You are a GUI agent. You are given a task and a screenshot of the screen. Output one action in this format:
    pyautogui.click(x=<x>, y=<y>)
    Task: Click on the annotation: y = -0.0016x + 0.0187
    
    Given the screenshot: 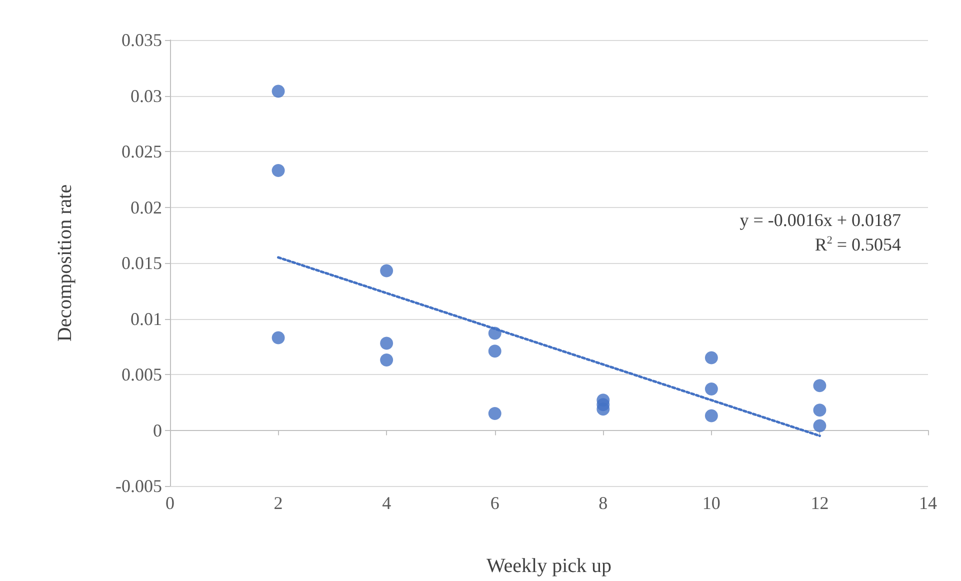 What is the action you would take?
    pyautogui.click(x=820, y=220)
    